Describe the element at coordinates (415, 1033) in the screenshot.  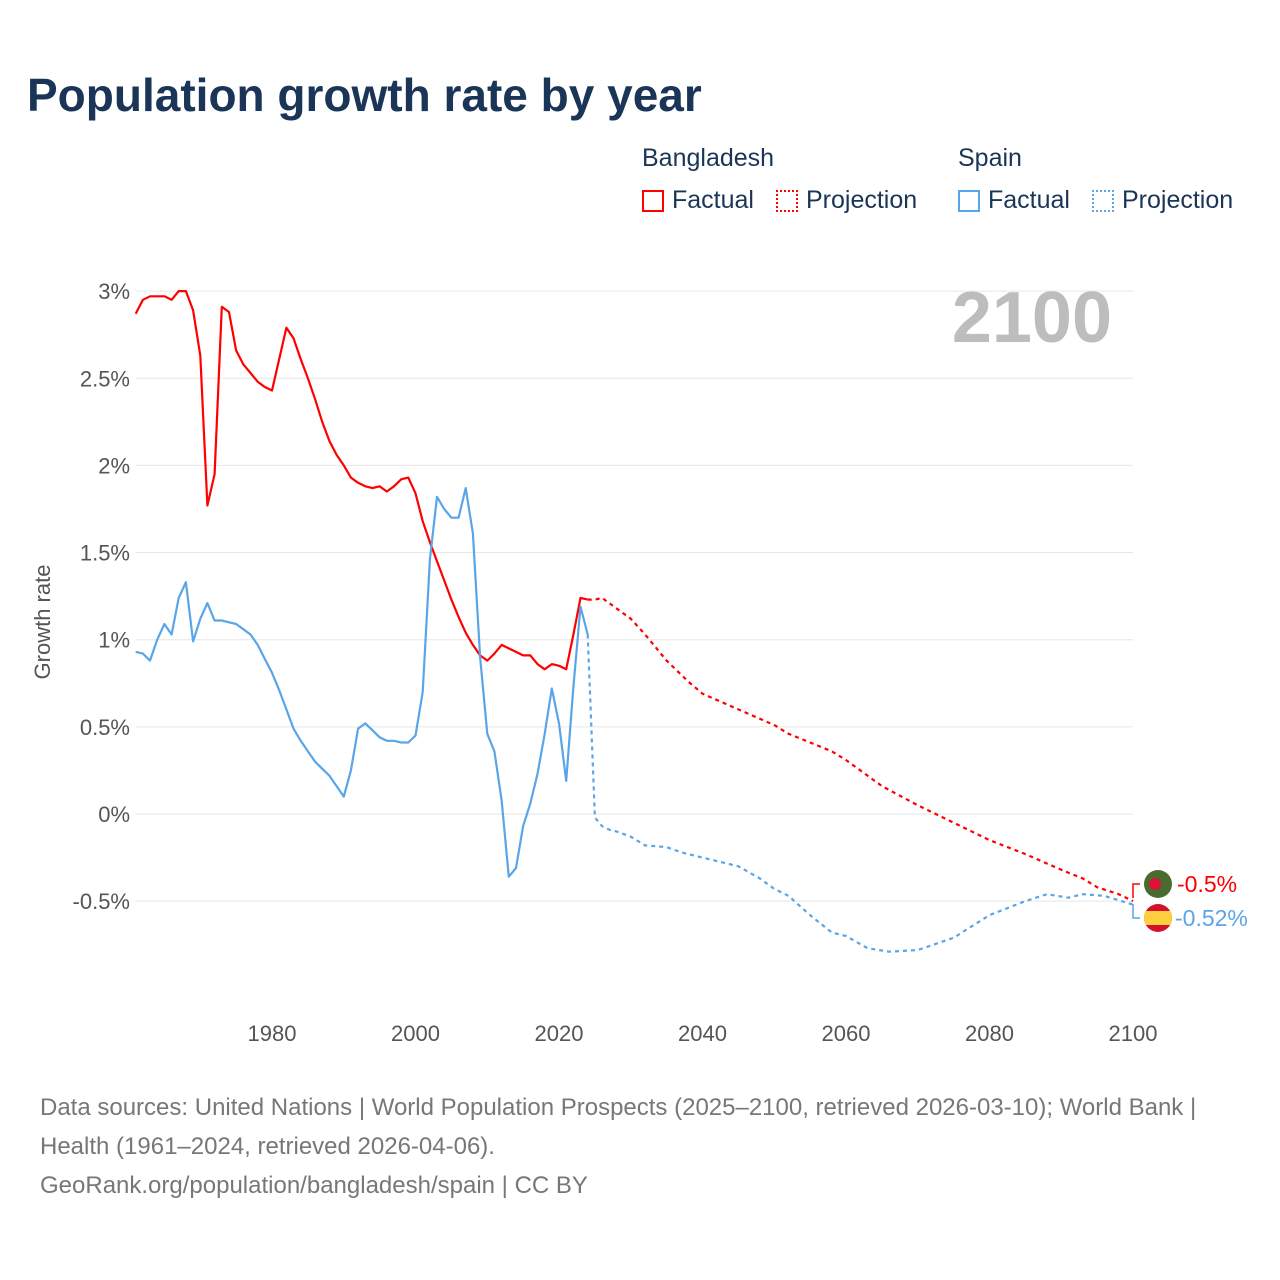
I see `x-tick-label: 2000` at that location.